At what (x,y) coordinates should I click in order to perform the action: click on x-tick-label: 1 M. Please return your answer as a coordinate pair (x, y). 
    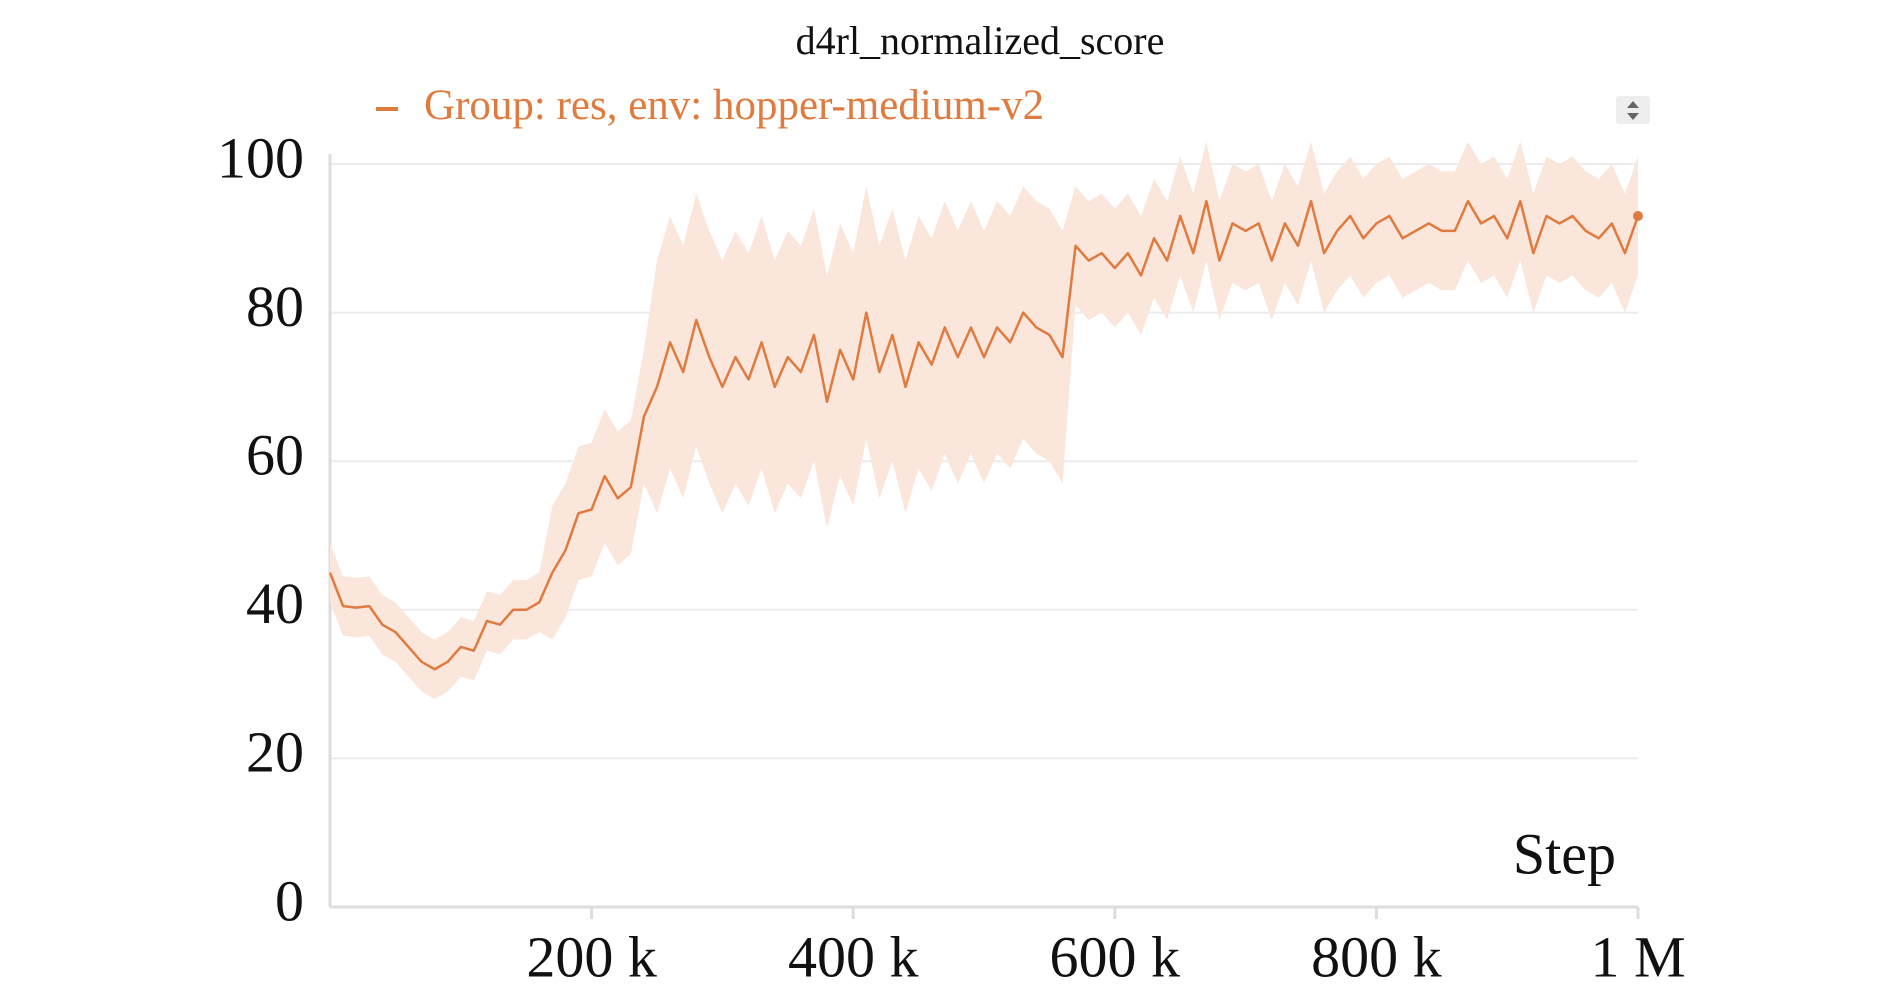
    Looking at the image, I should click on (1637, 956).